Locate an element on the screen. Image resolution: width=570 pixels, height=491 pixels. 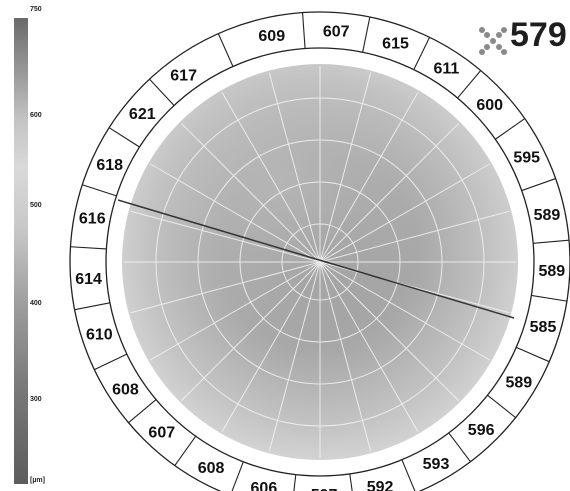
scale-label-300: 300 is located at coordinates (36, 399).